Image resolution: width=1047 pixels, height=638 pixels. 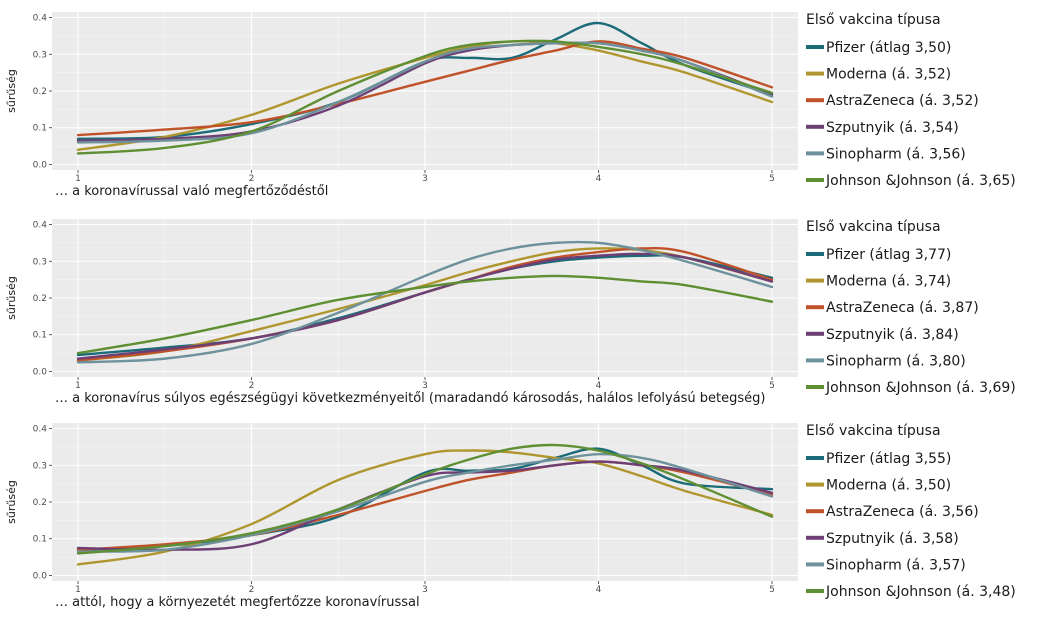 I want to click on legend-label-6: Johnson &Johnson (á. 3,65), so click(x=920, y=181).